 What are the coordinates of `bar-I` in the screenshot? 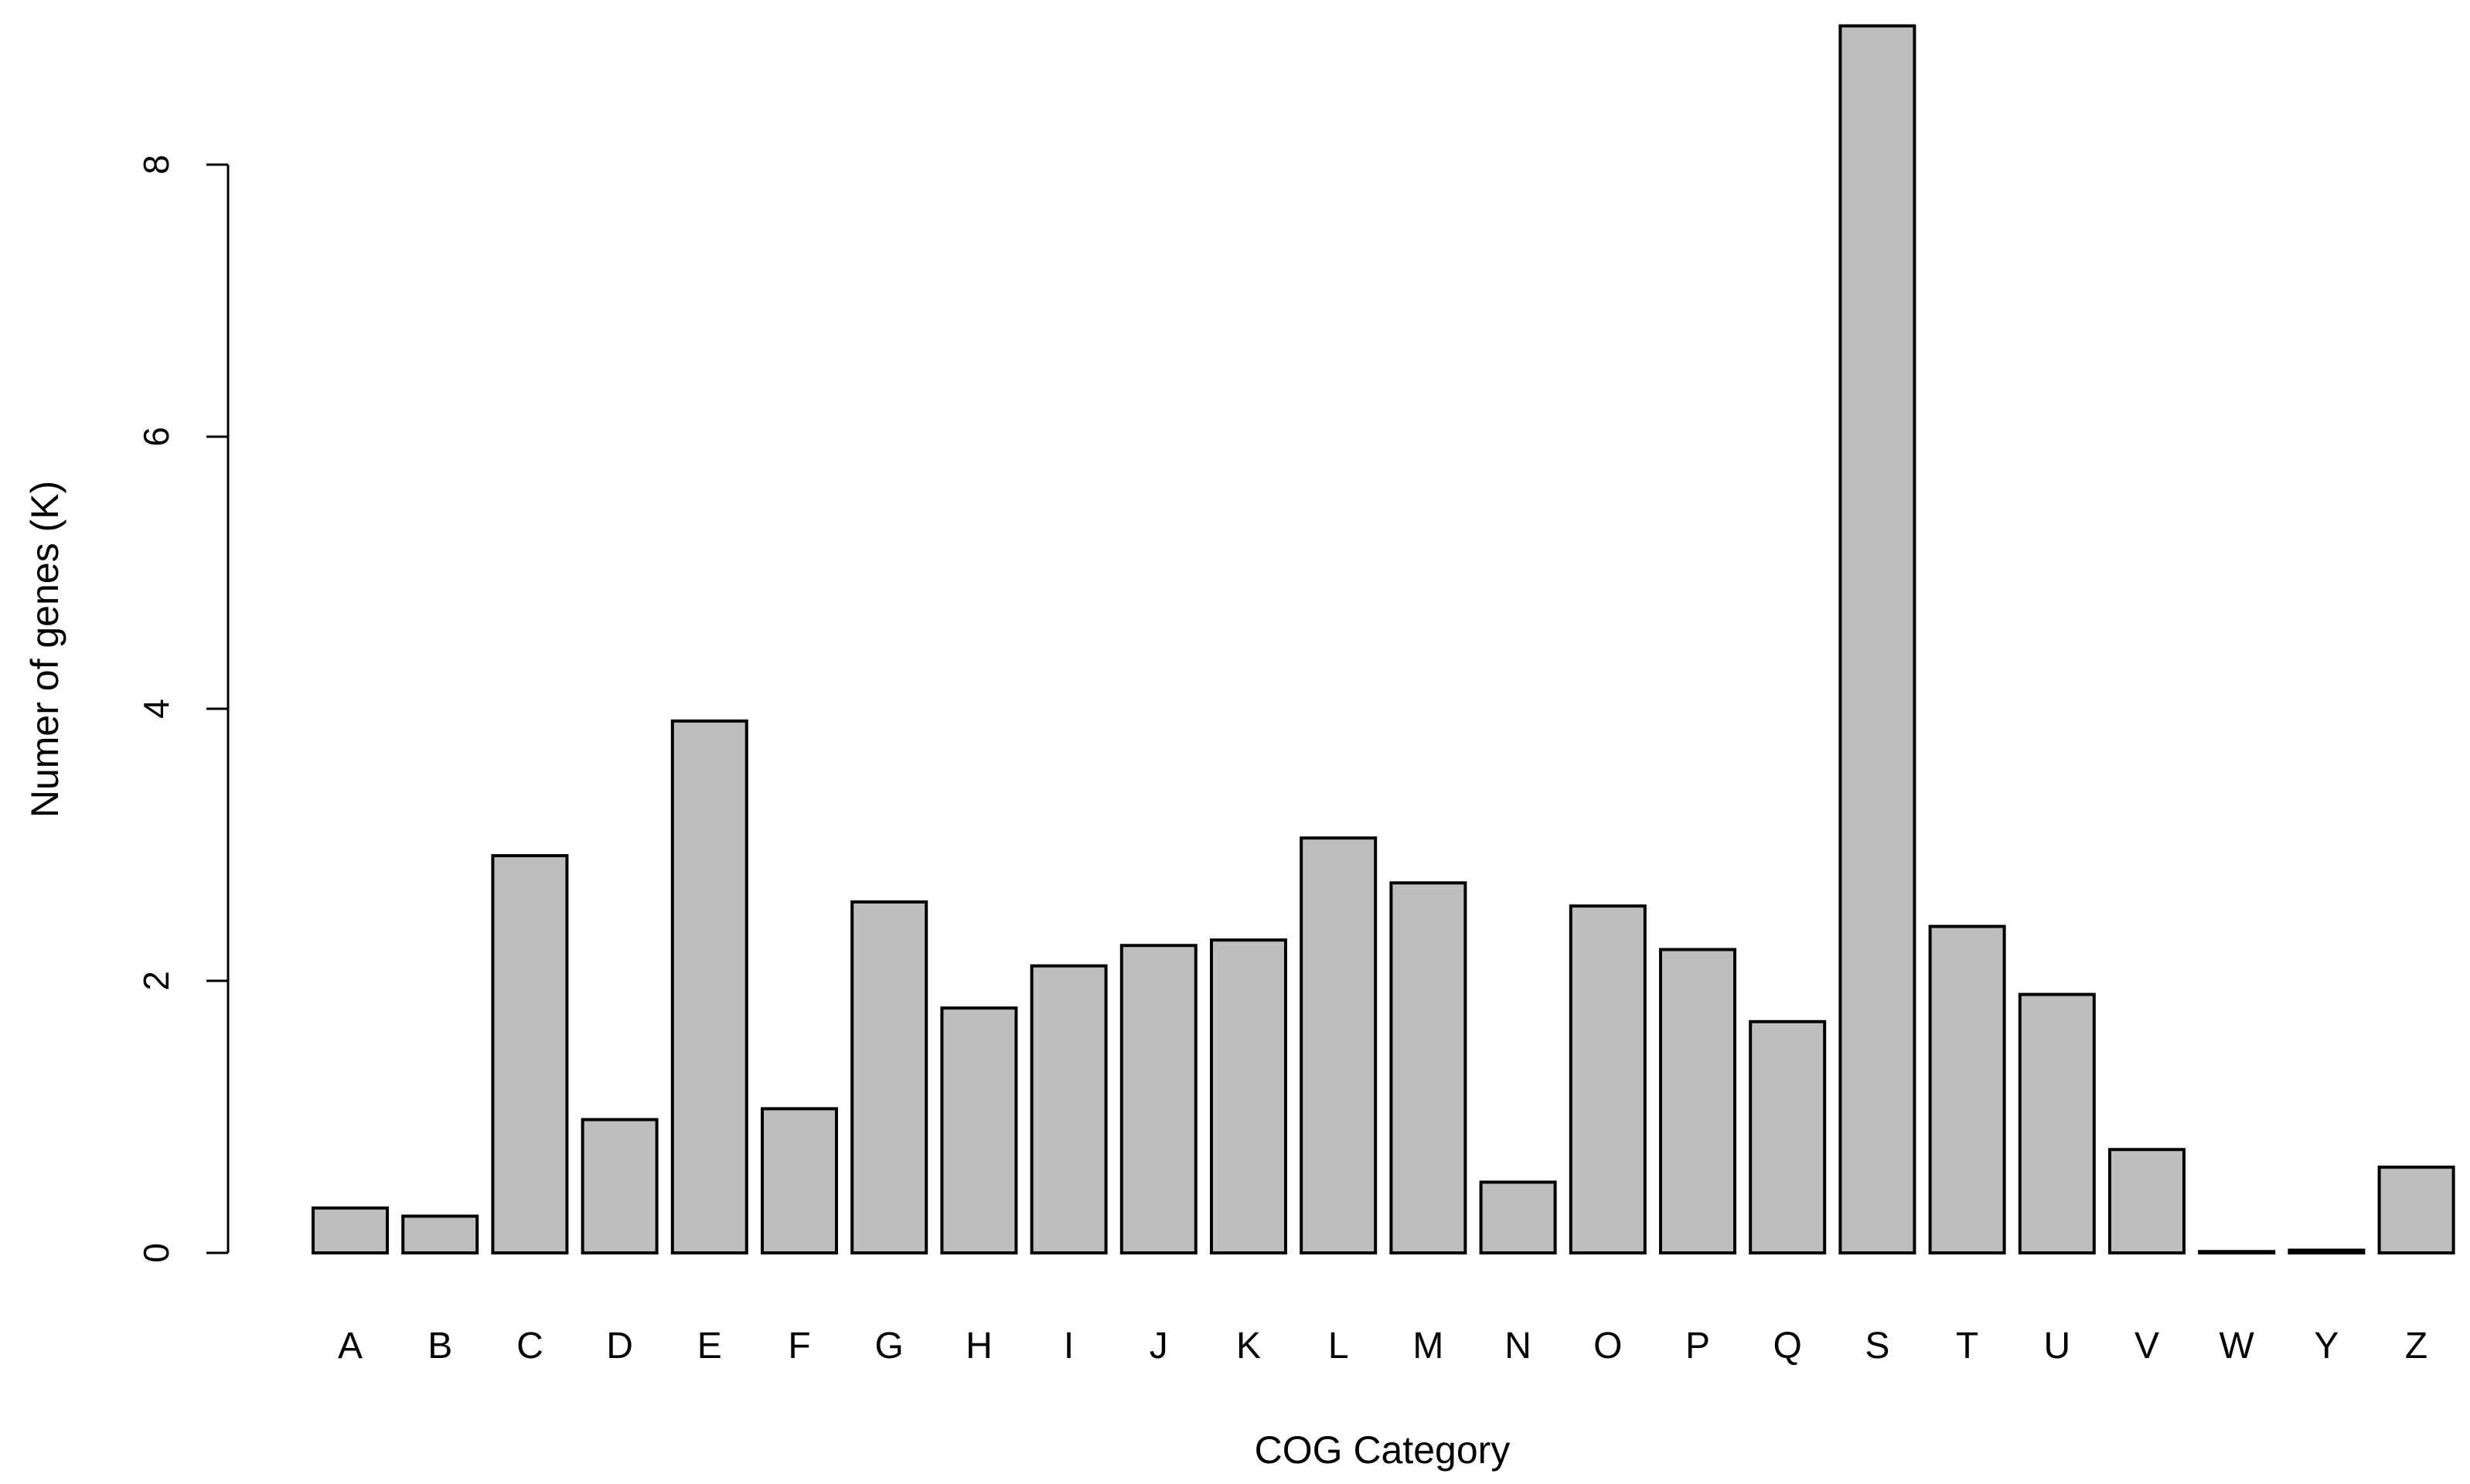 It's located at (1069, 1109).